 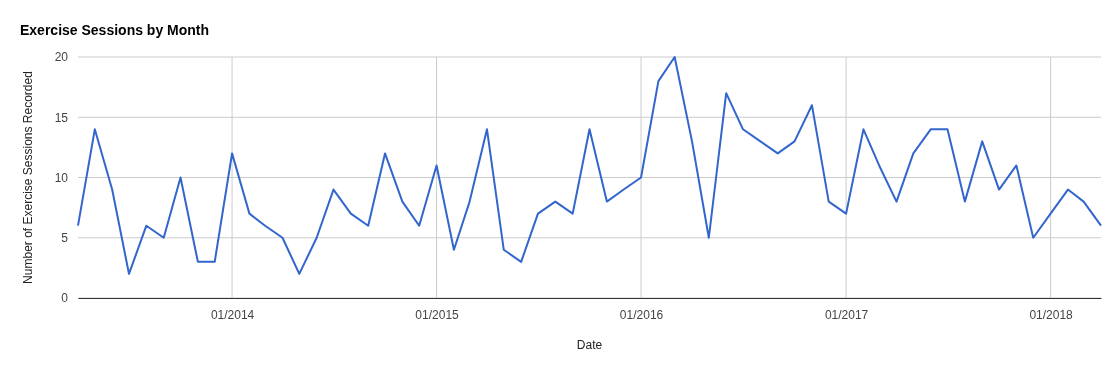 I want to click on y-tick-label: 5, so click(x=65, y=238).